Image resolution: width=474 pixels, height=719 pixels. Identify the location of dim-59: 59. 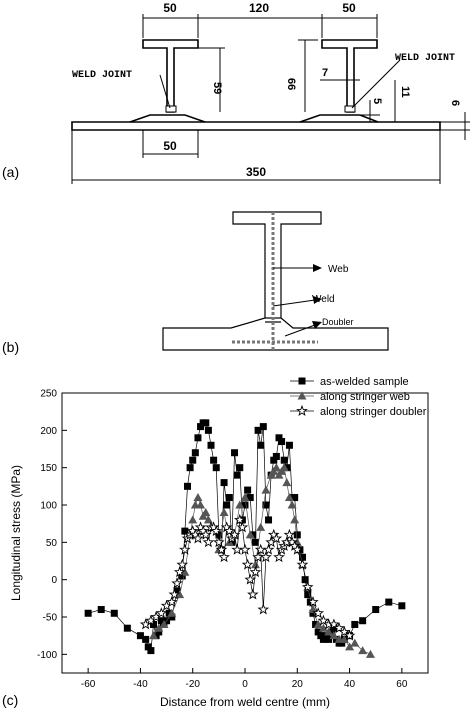
(217, 88).